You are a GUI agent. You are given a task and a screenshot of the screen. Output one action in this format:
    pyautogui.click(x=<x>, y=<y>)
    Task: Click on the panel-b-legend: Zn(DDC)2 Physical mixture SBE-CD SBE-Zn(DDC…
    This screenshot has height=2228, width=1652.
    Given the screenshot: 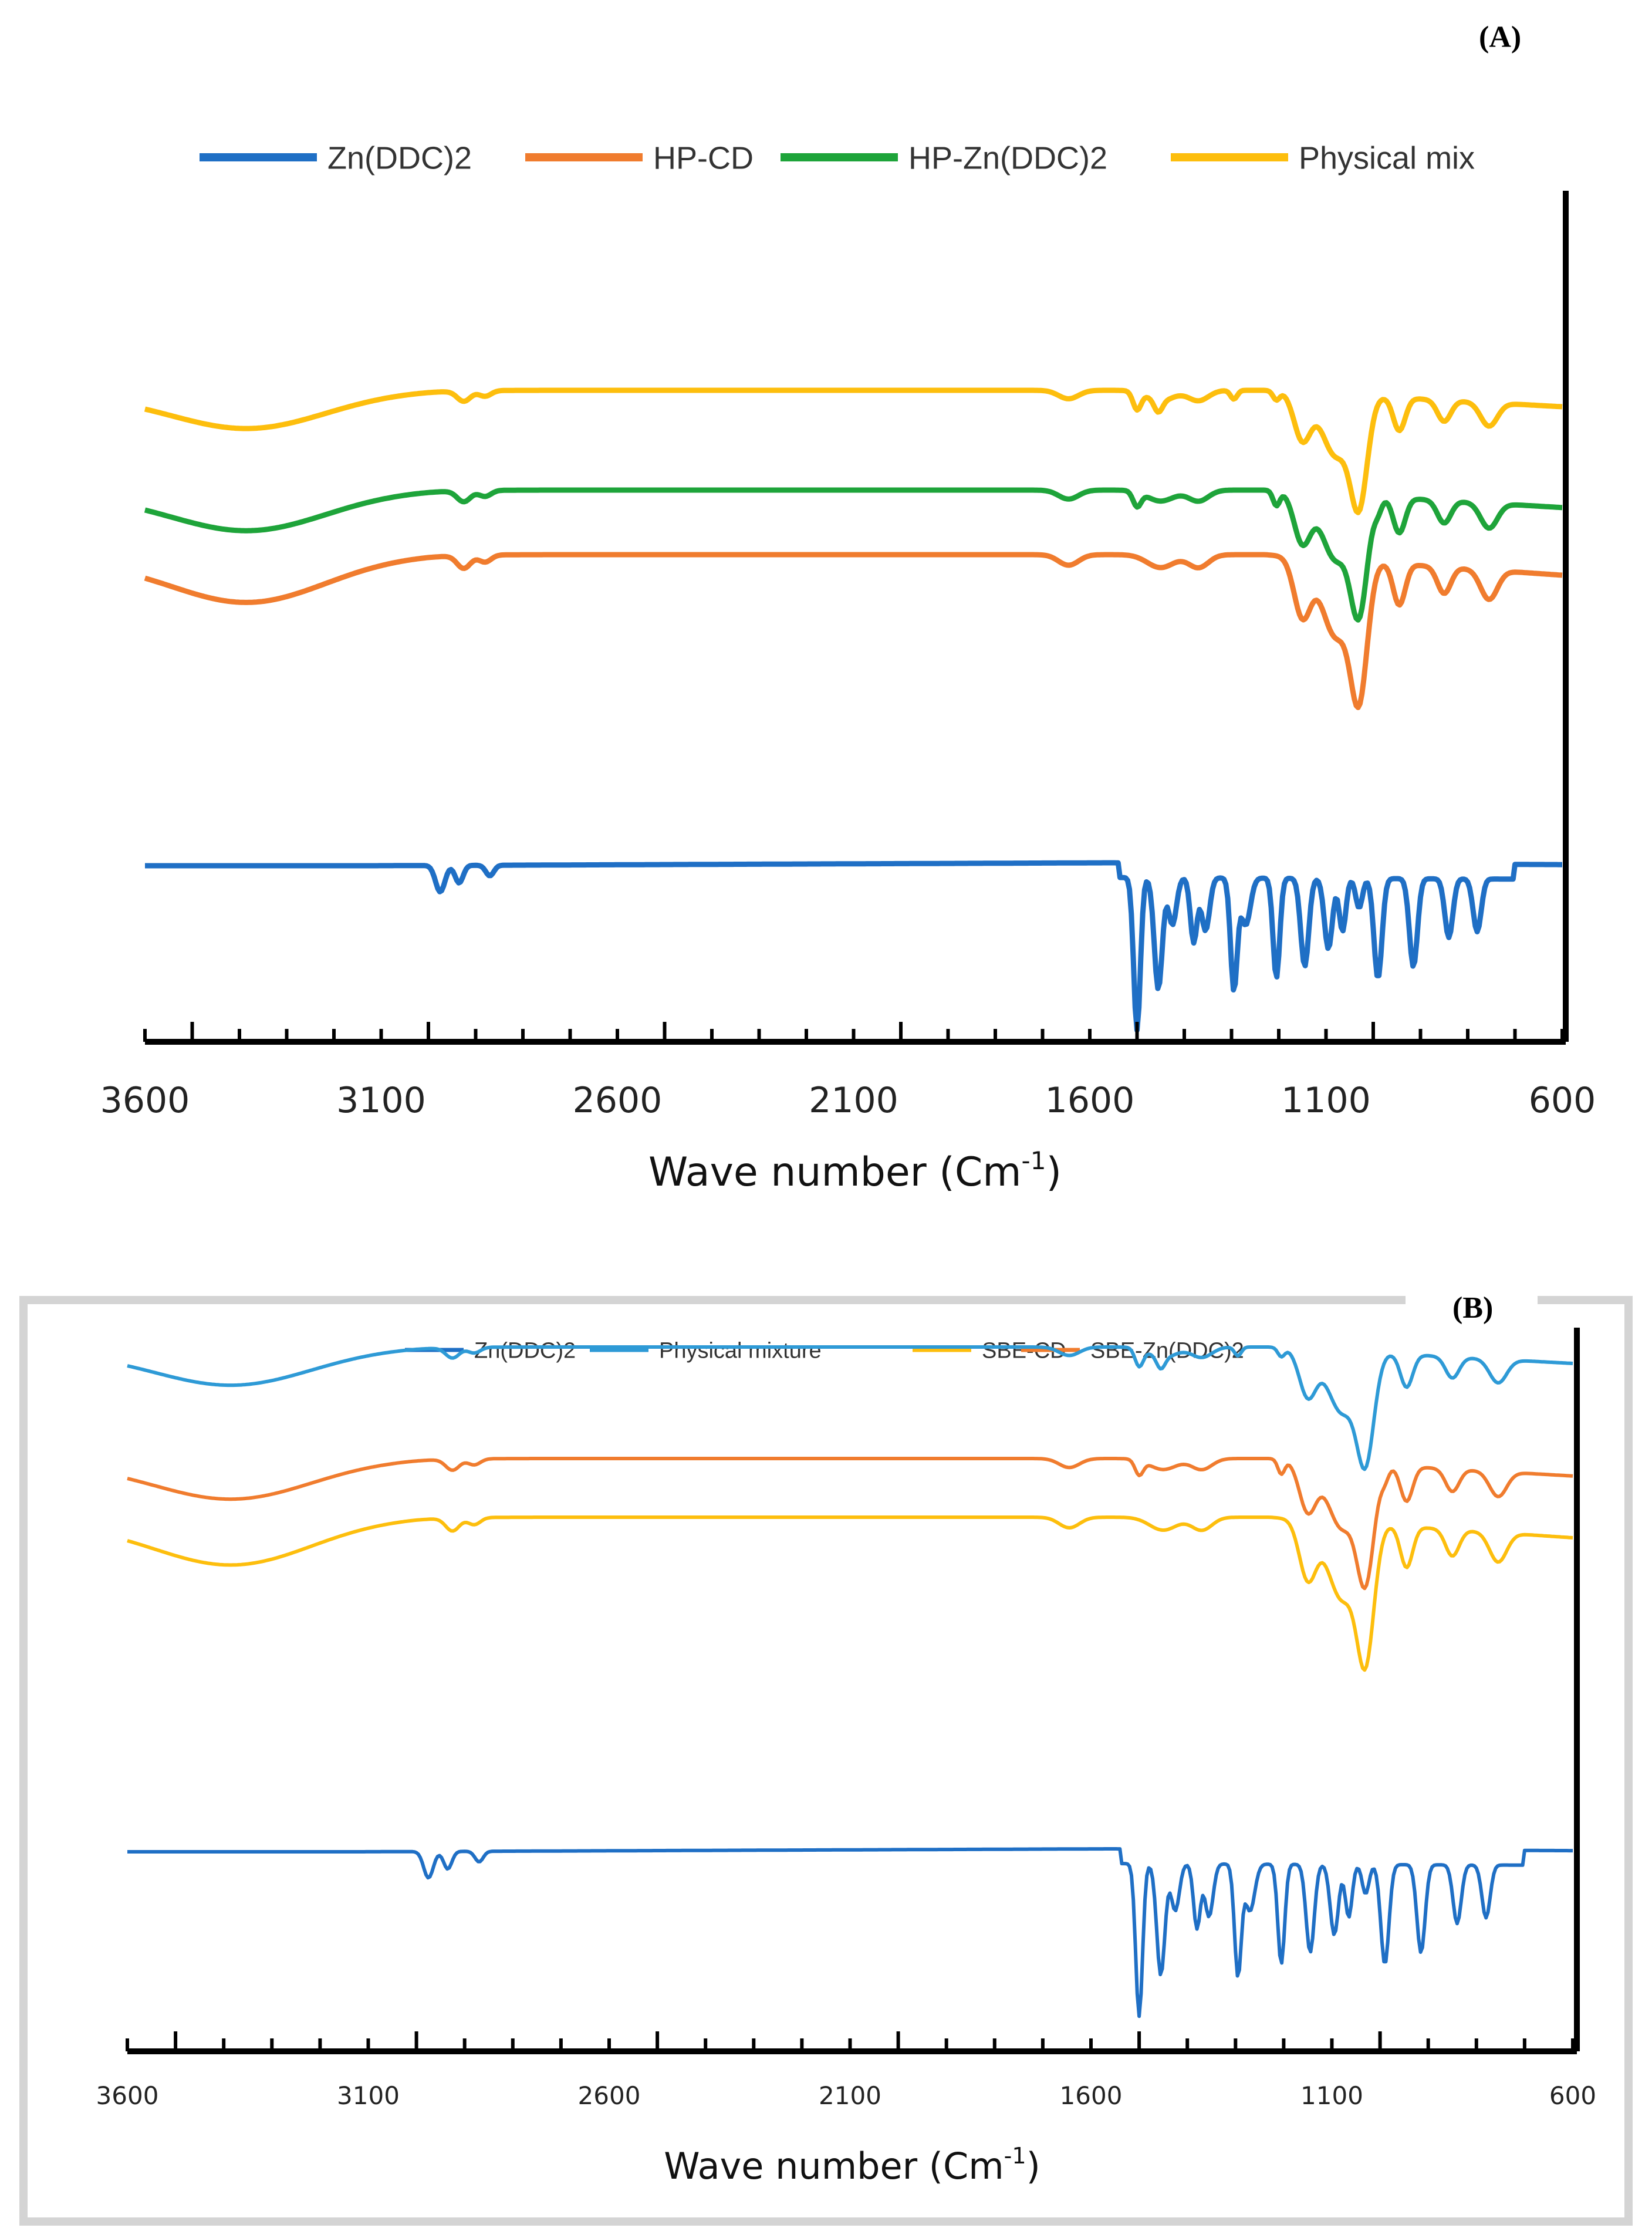 What is the action you would take?
    pyautogui.click(x=824, y=1351)
    